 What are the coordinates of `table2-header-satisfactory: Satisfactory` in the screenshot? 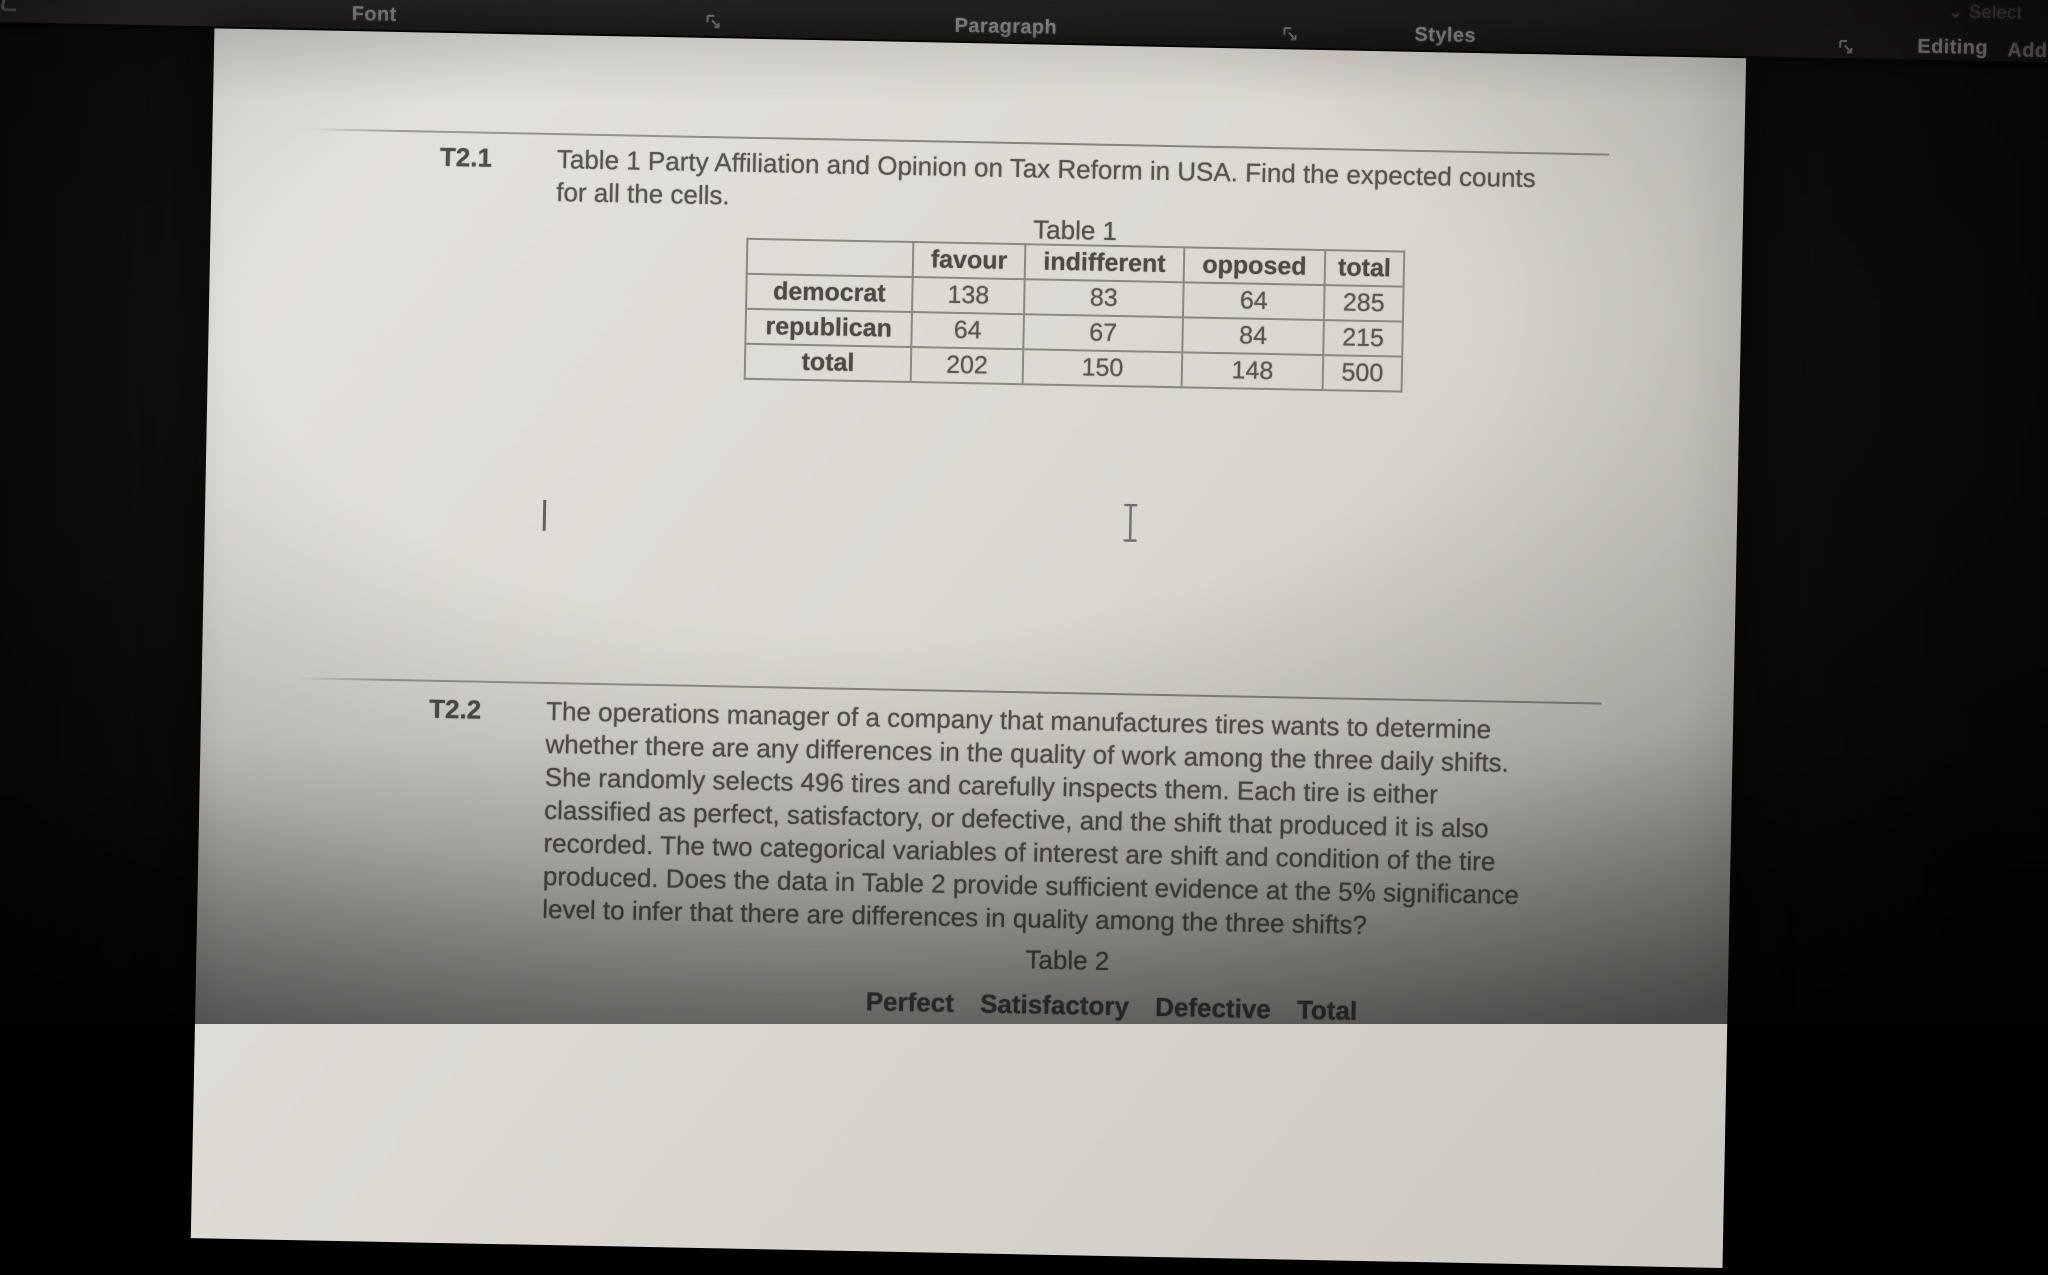 It's located at (1054, 1005).